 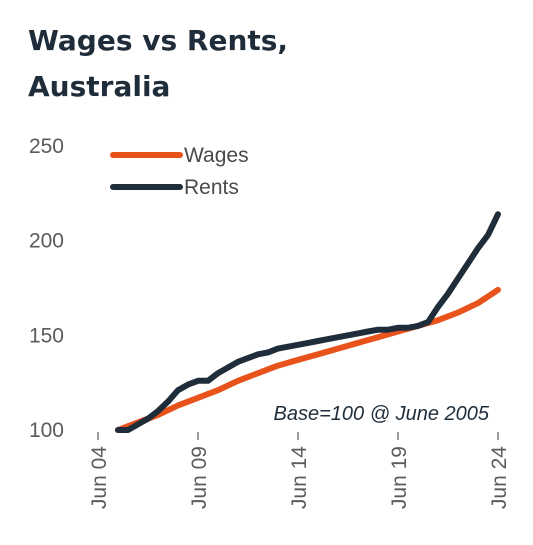 I want to click on base-annotation: Base=100 @ June 2005, so click(x=382, y=414).